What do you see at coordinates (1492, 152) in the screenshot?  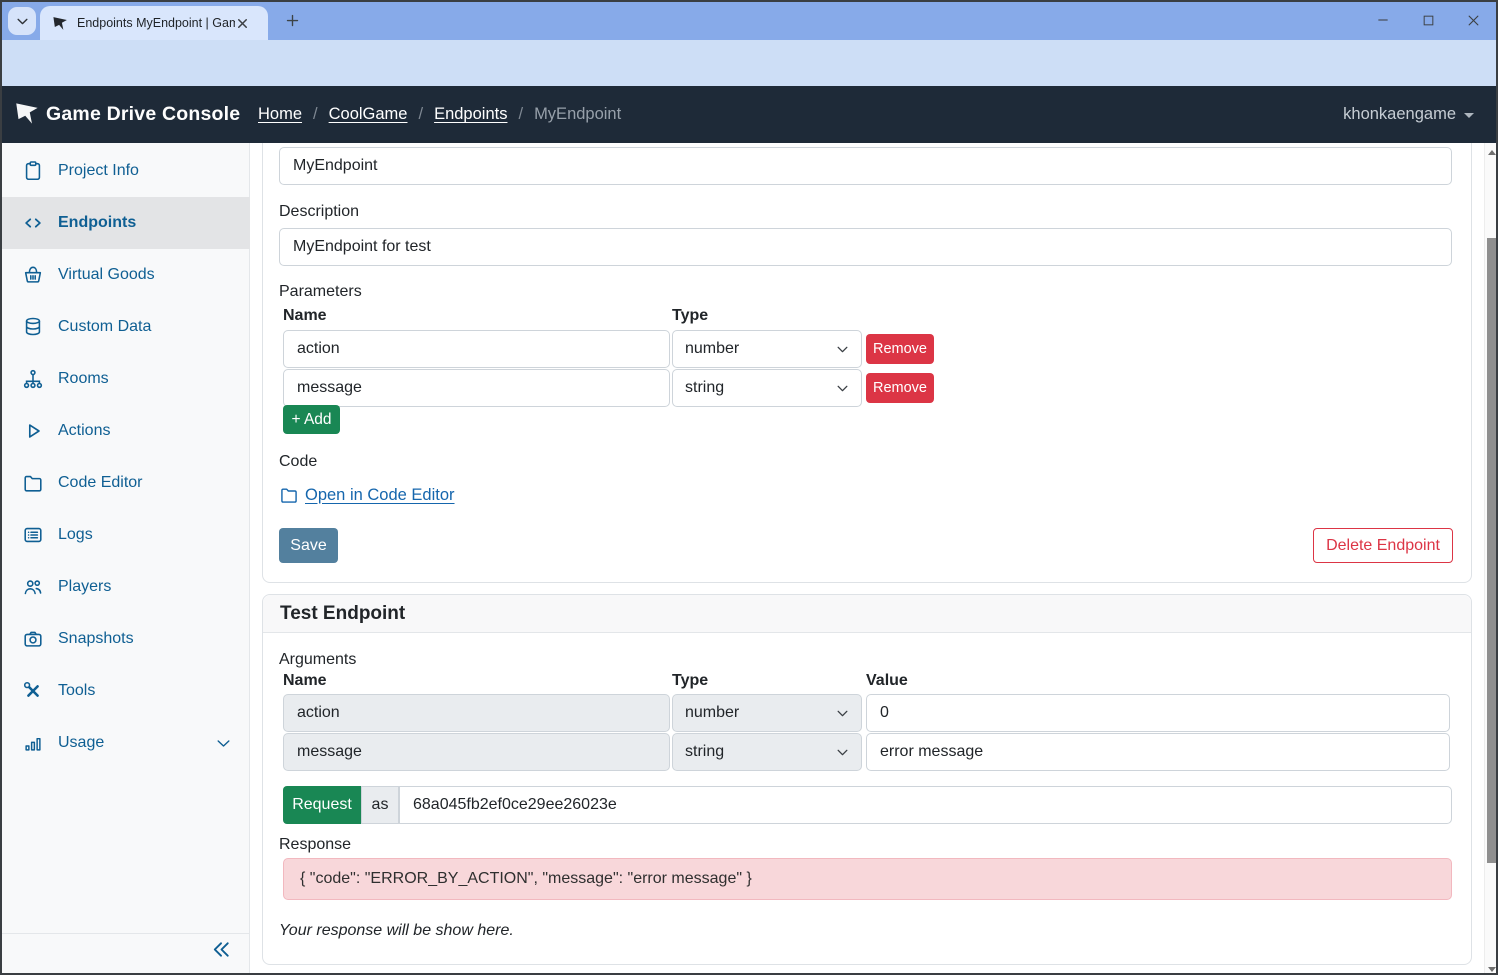 I see `scroll-up-arrow` at bounding box center [1492, 152].